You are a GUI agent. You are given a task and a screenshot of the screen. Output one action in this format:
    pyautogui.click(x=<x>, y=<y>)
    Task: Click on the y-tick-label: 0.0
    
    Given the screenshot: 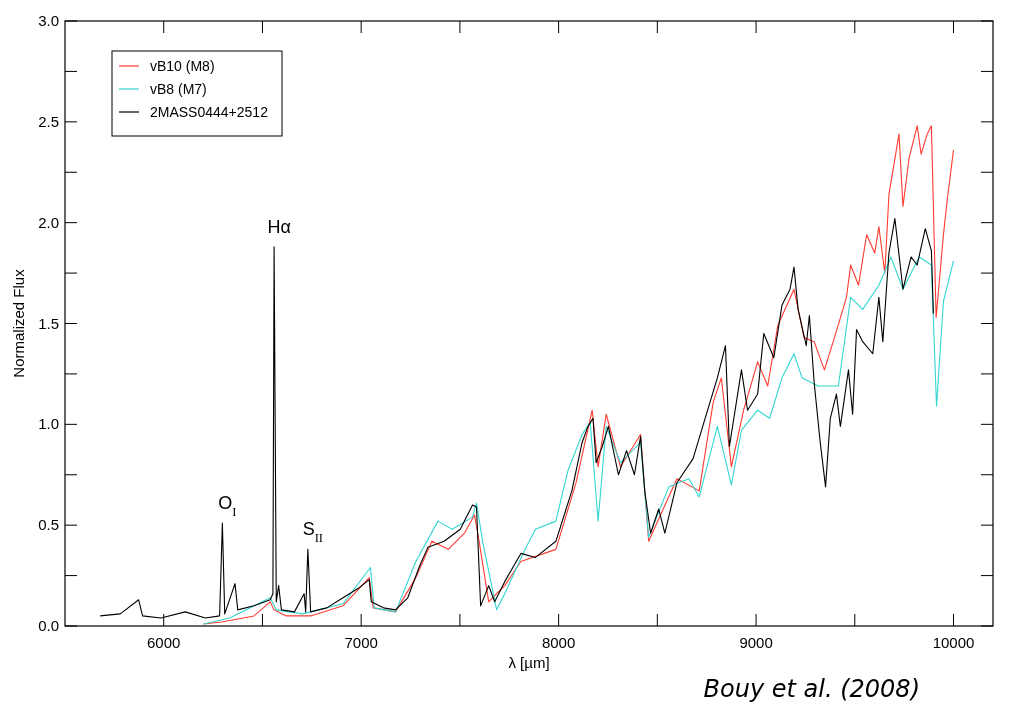 What is the action you would take?
    pyautogui.click(x=48, y=625)
    